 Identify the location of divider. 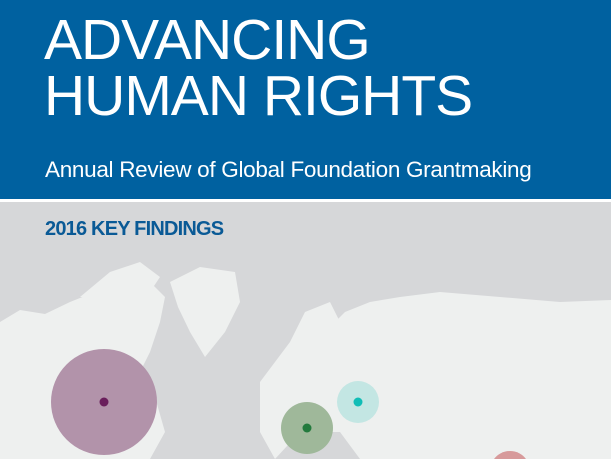
(305, 200).